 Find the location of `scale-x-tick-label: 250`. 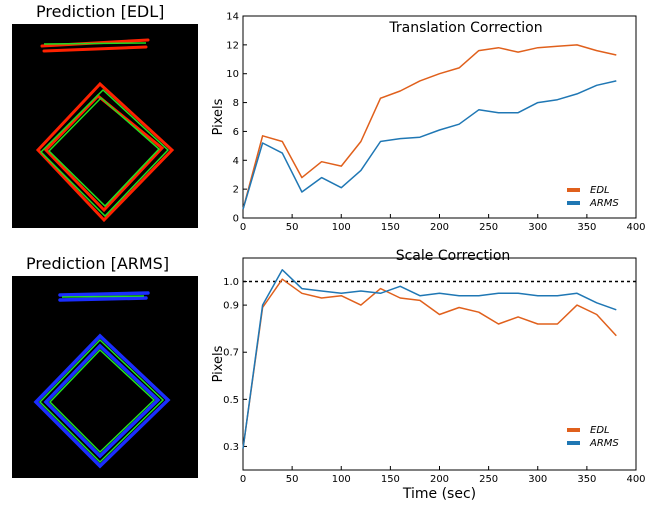

scale-x-tick-label: 250 is located at coordinates (488, 479).